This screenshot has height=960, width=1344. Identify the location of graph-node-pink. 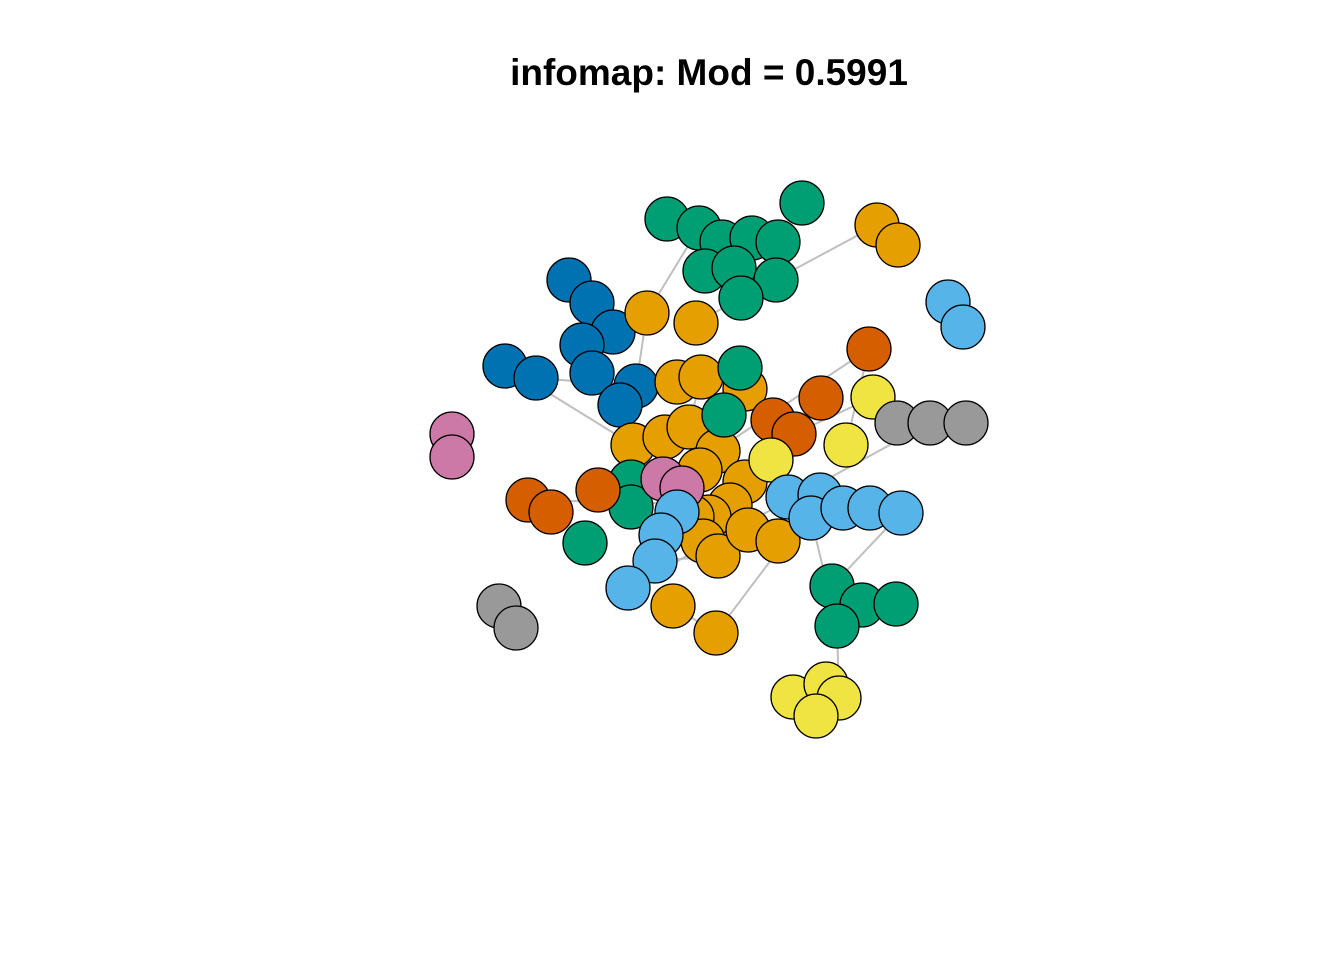
(452, 457).